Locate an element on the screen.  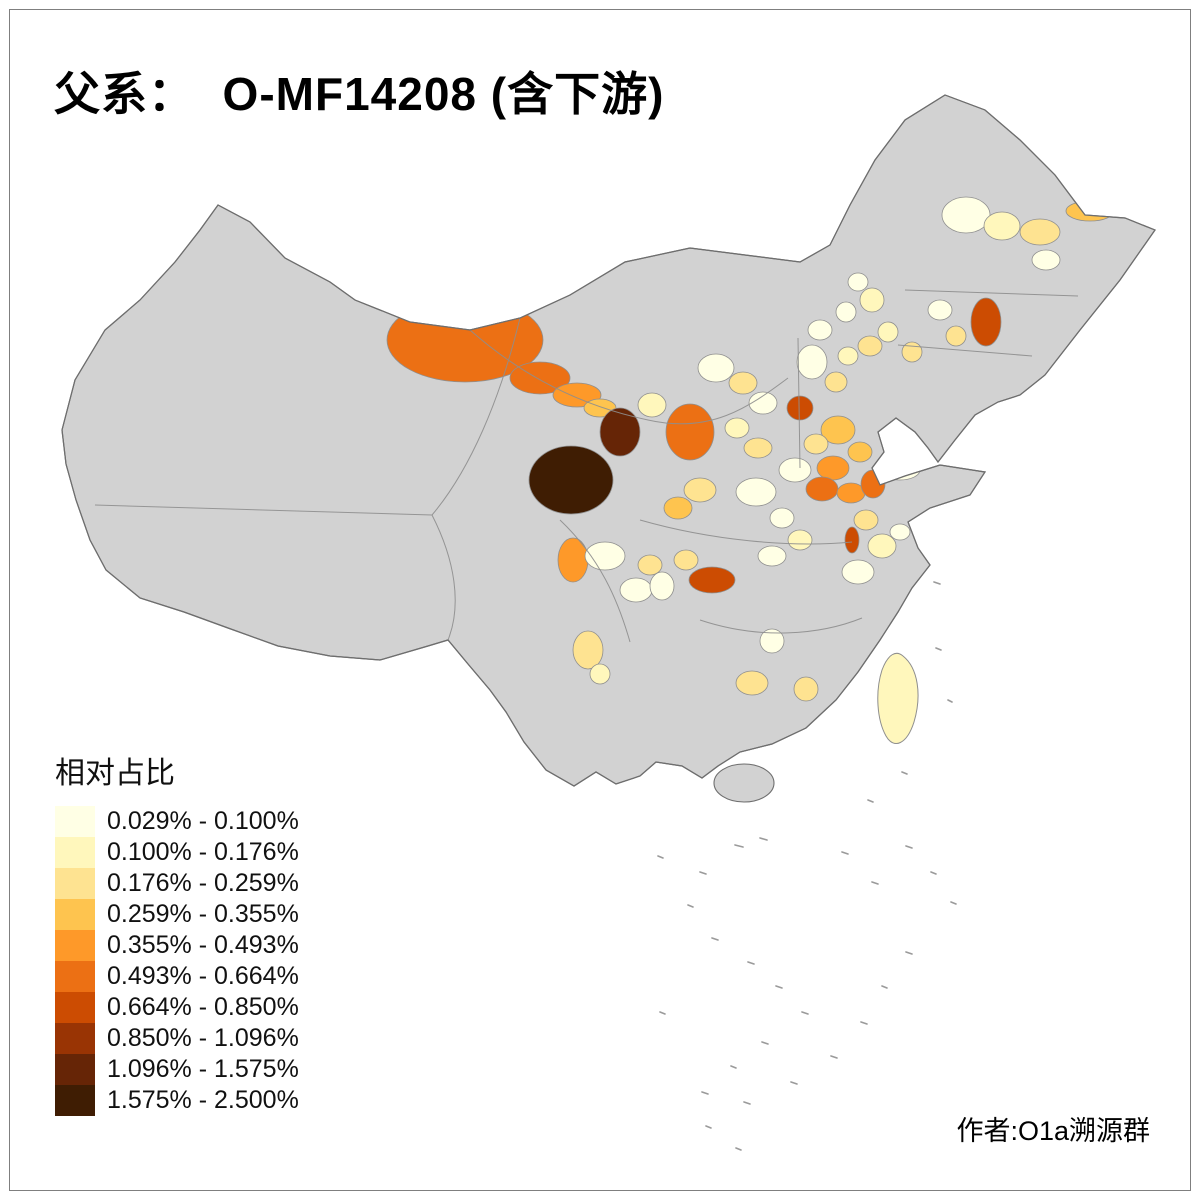
legend-row: 0.176% - 0.259% is located at coordinates (177, 883).